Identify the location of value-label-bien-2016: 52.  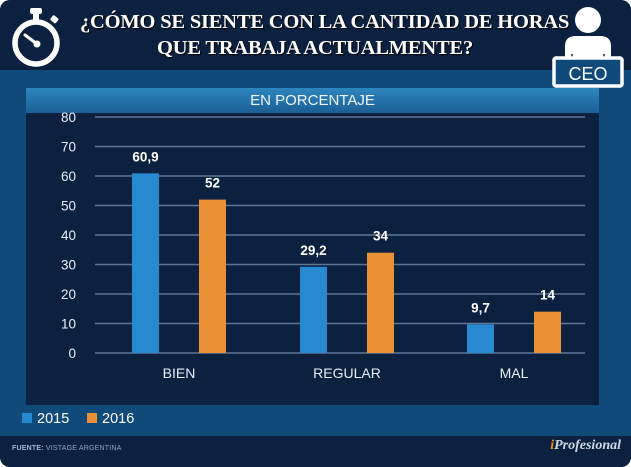
(212, 183).